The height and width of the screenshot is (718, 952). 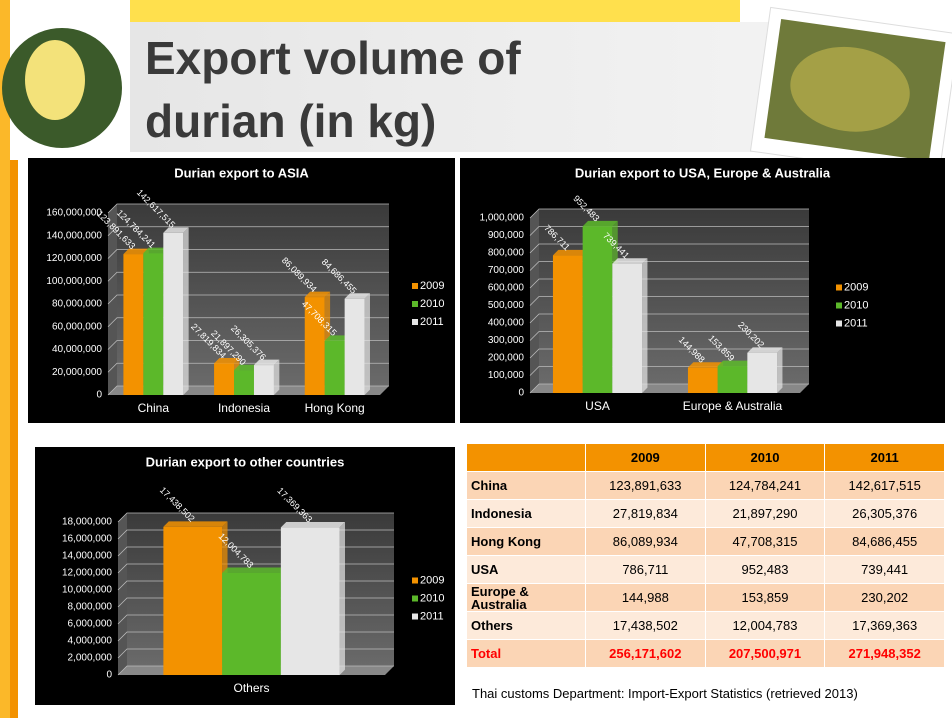 I want to click on y-tick-label: 140,000,000, so click(x=74, y=235).